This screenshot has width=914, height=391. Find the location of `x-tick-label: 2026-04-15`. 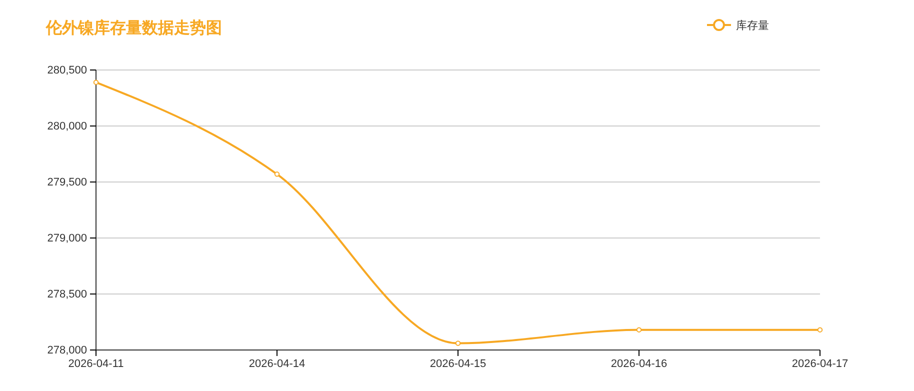

x-tick-label: 2026-04-15 is located at coordinates (458, 364).